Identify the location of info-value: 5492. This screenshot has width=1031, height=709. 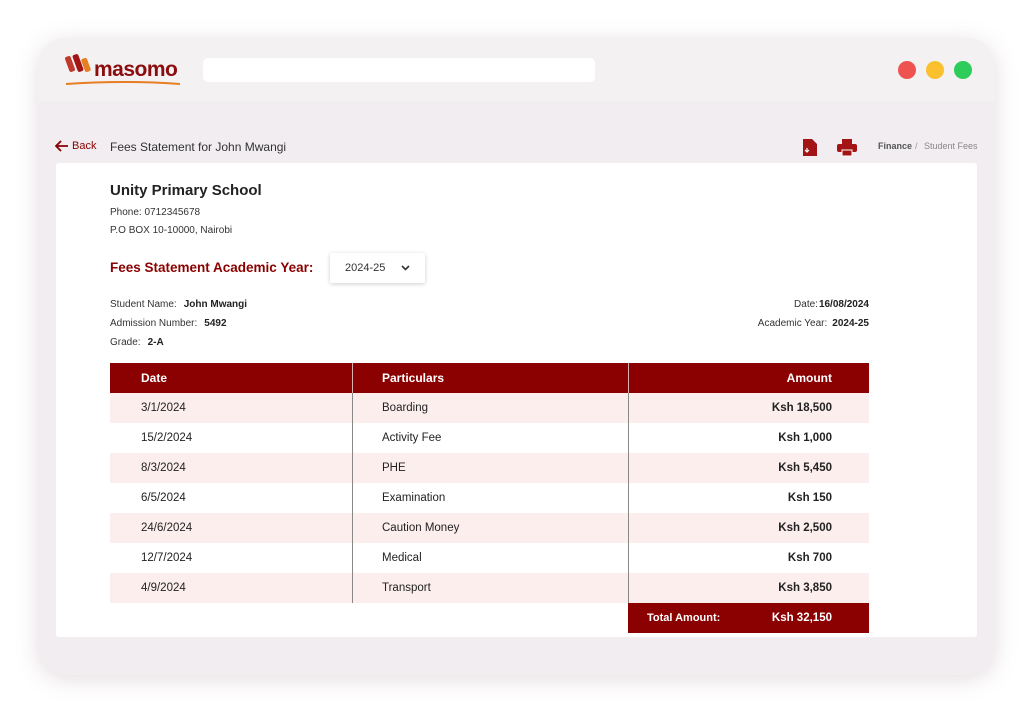
(215, 323).